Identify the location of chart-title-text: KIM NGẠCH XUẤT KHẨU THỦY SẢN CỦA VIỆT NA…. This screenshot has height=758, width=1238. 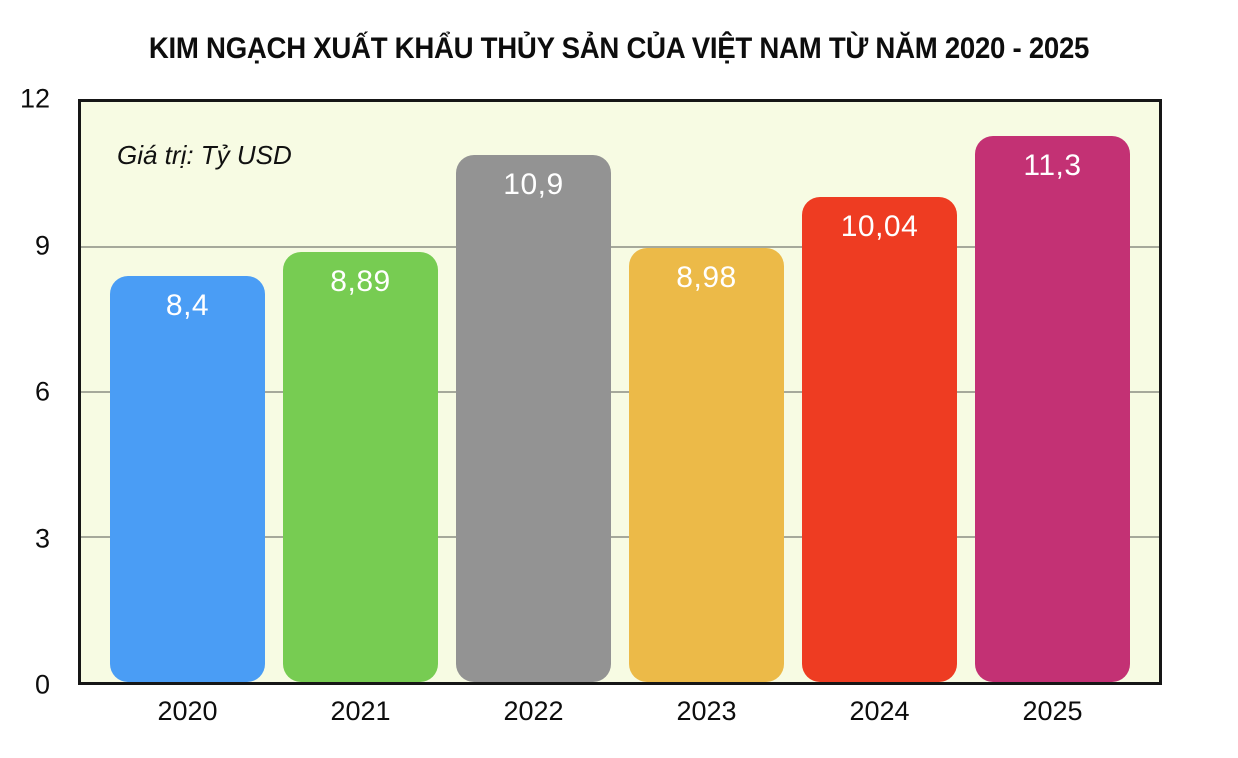
(619, 48).